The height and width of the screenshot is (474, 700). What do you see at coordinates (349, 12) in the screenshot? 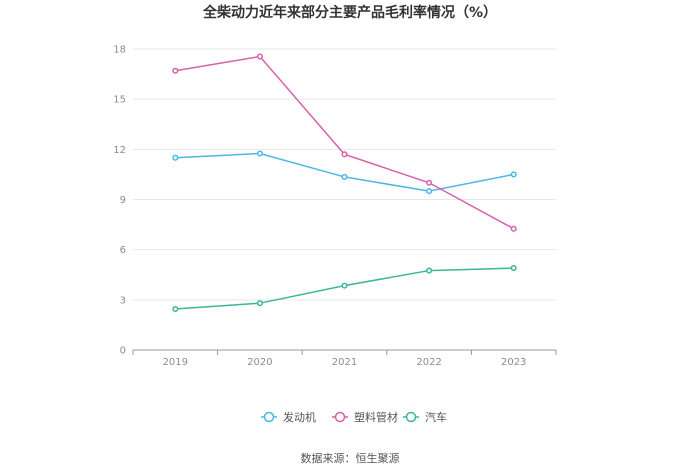
I see `chart-title: 全柴动力近年来部分主要产品毛利率情况（%）` at bounding box center [349, 12].